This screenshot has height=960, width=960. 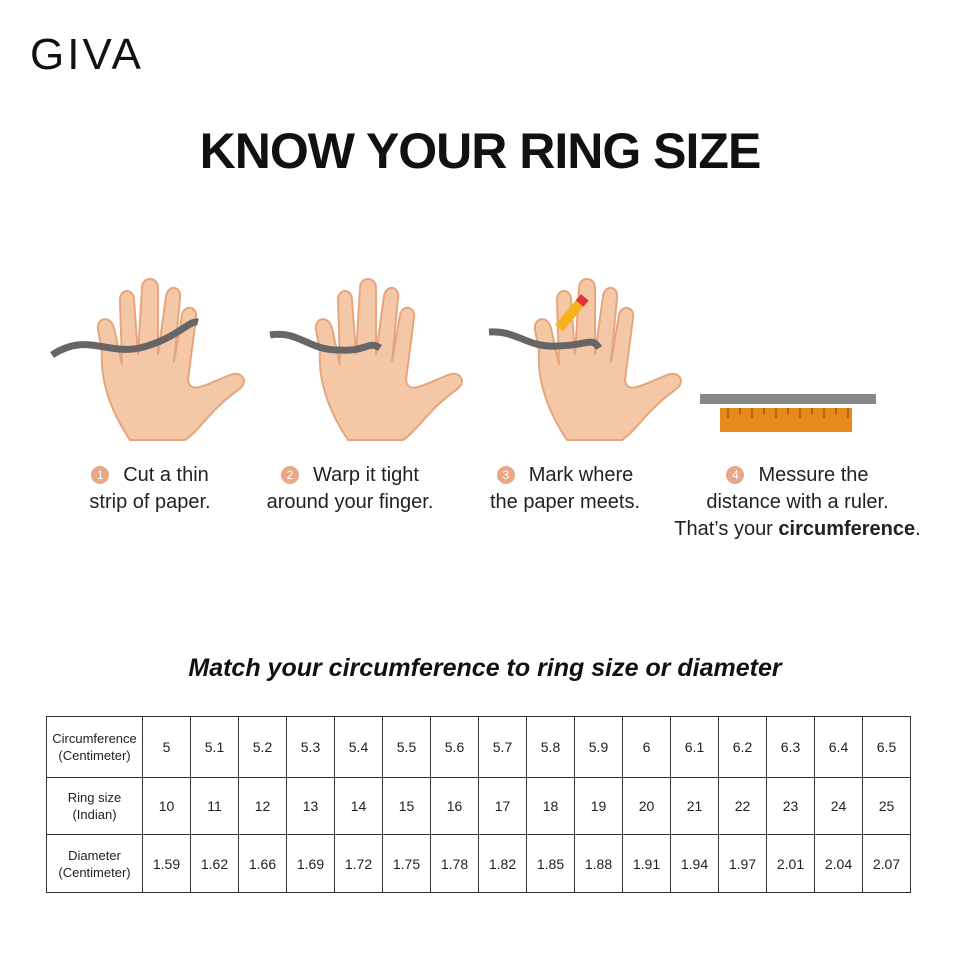 What do you see at coordinates (838, 863) in the screenshot?
I see `table-cell: 2.04` at bounding box center [838, 863].